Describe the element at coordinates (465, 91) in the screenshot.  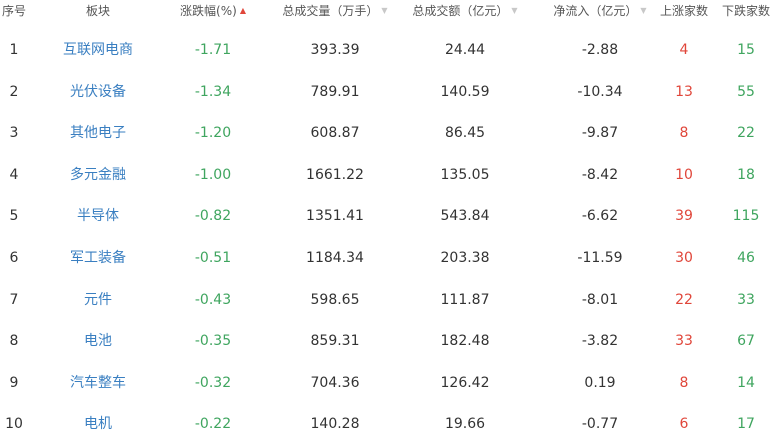
I see `amount-value: 140.59` at that location.